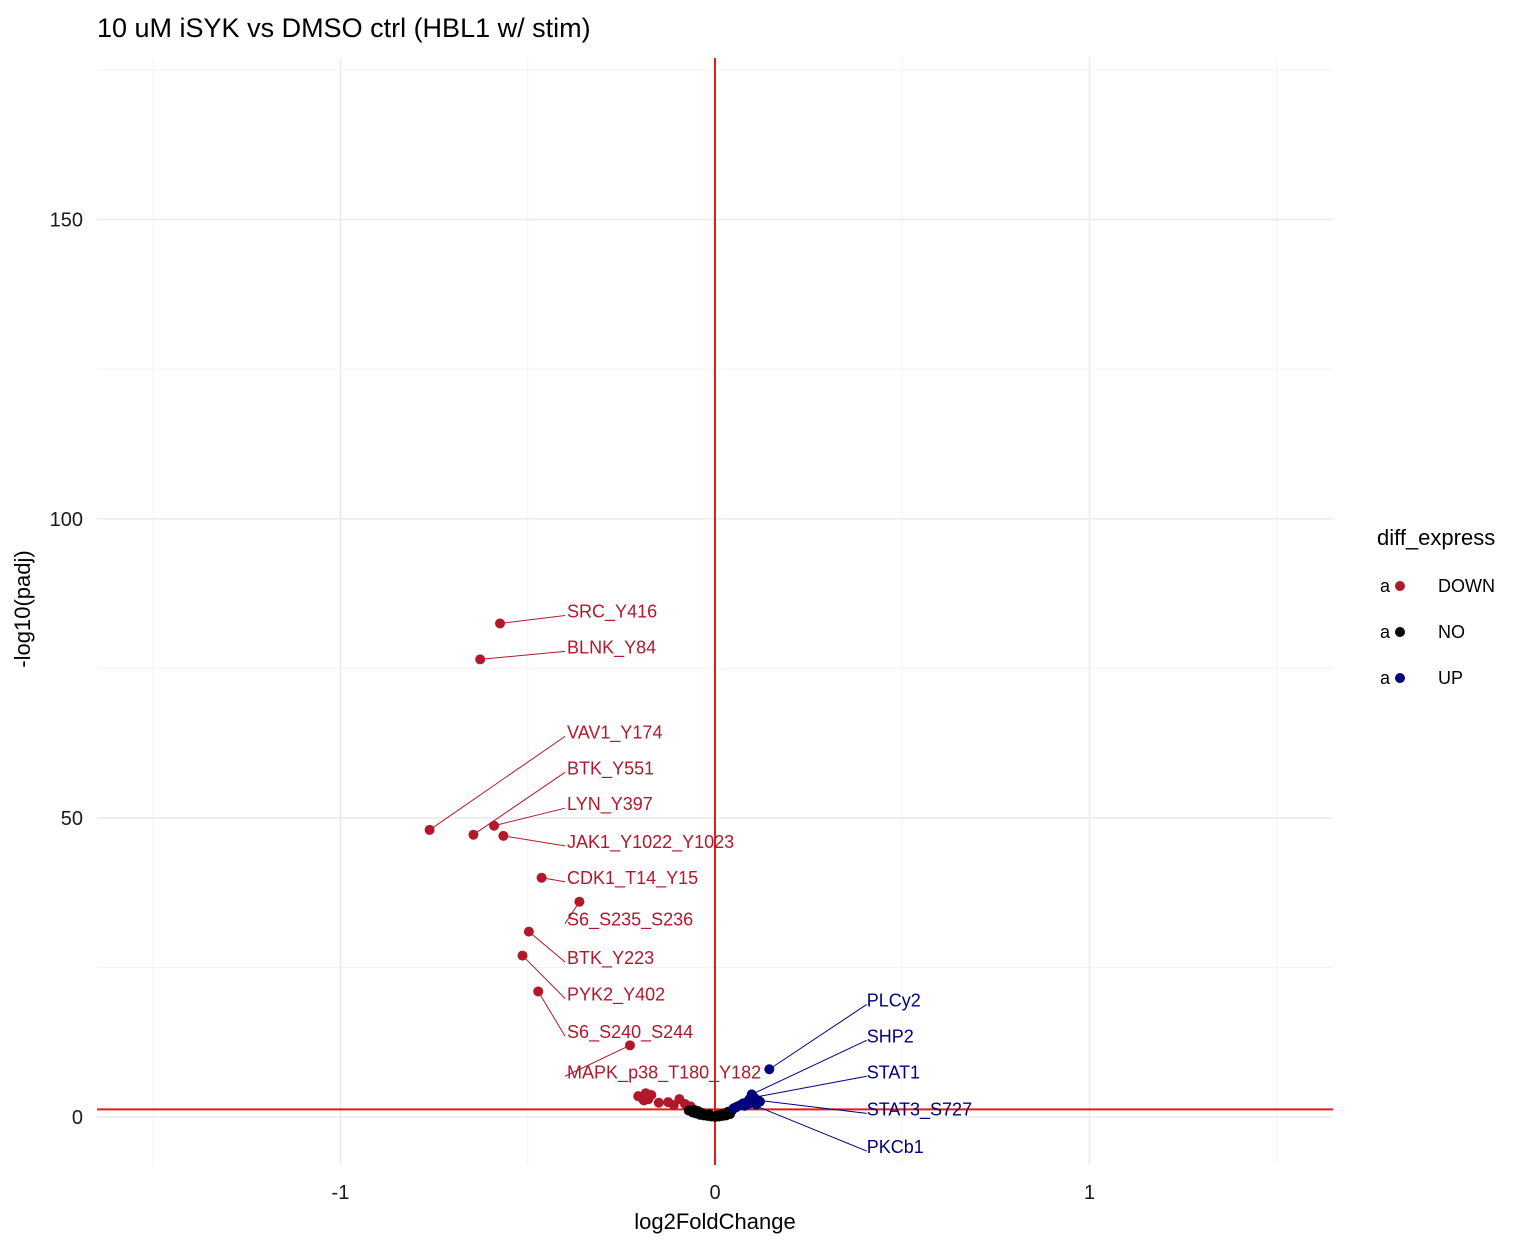  Describe the element at coordinates (1089, 1193) in the screenshot. I see `x-tick-label: 1` at that location.